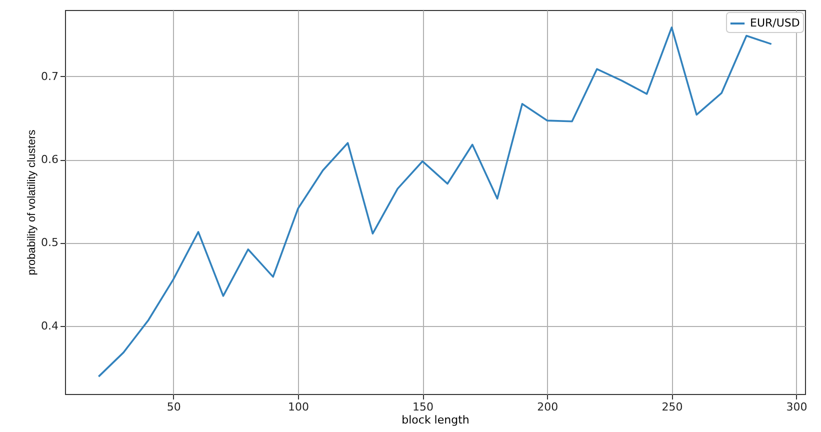  What do you see at coordinates (298, 407) in the screenshot?
I see `x-tick-label: 100` at bounding box center [298, 407].